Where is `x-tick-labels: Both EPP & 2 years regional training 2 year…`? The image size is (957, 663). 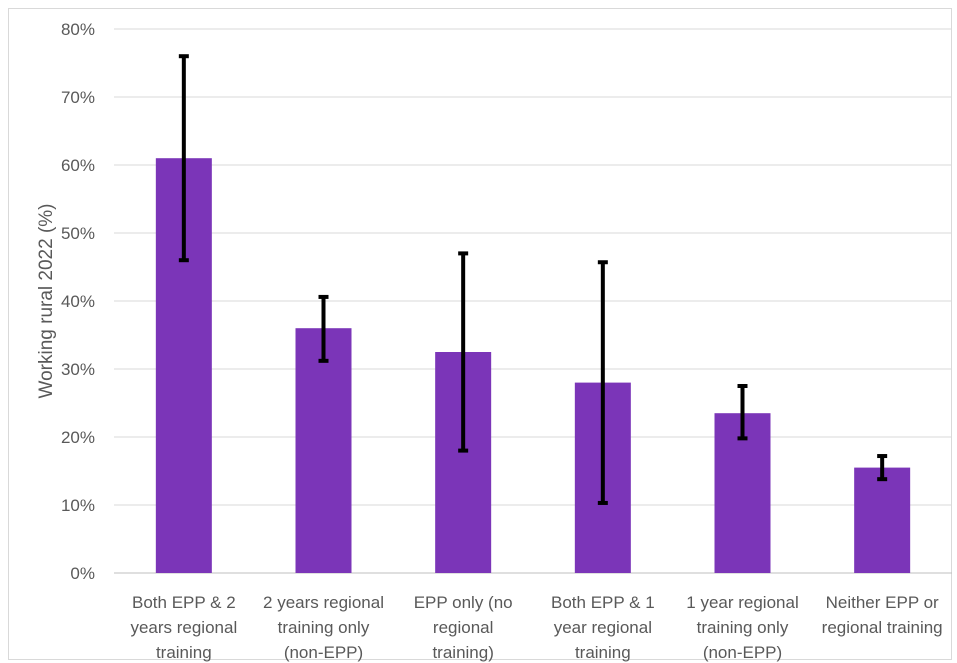 x-tick-labels: Both EPP & 2 years regional training 2 year… is located at coordinates (536, 627).